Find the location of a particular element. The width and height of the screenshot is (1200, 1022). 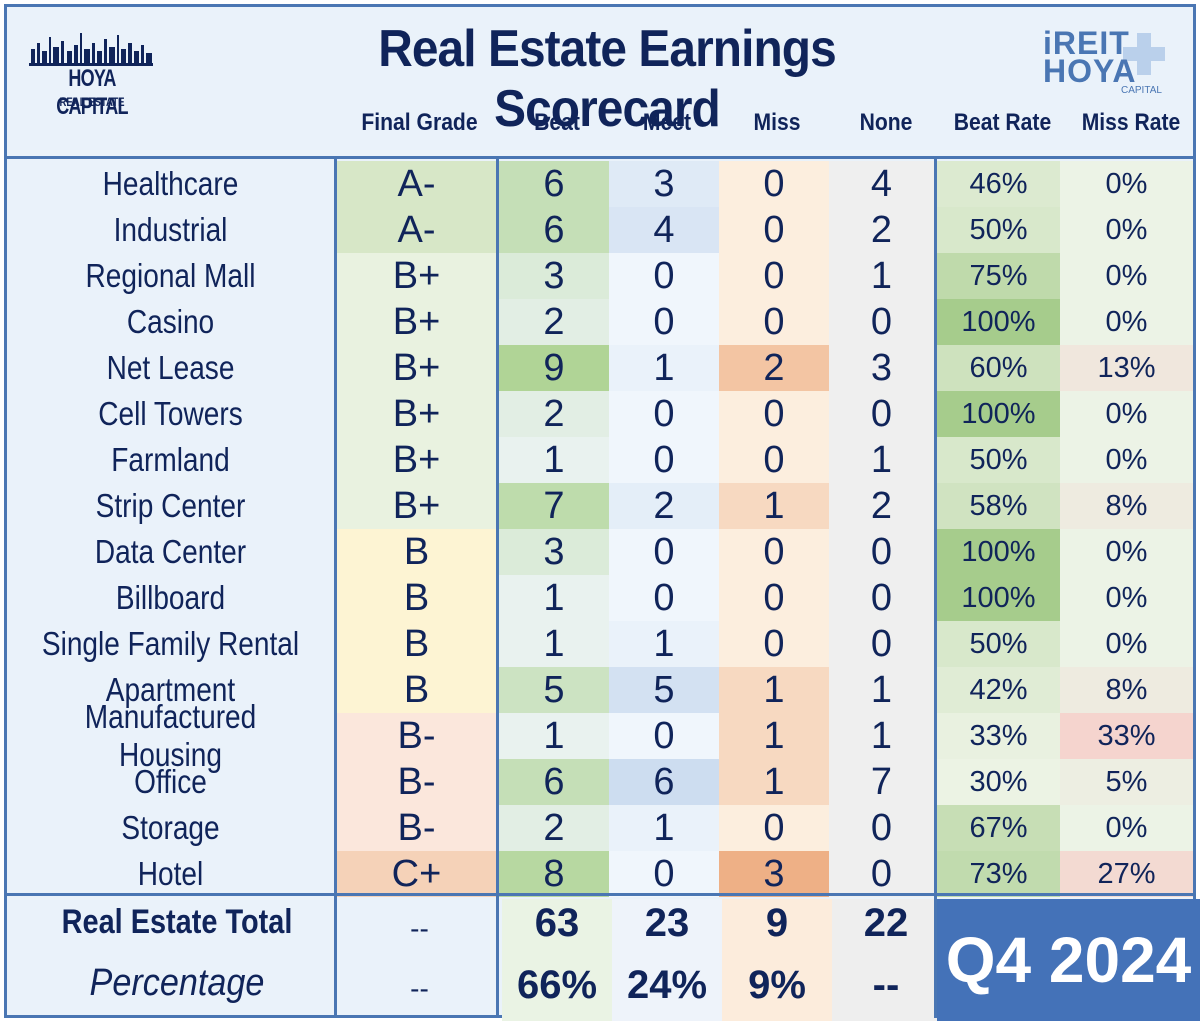

cell-sector: Farmland is located at coordinates (170, 459).